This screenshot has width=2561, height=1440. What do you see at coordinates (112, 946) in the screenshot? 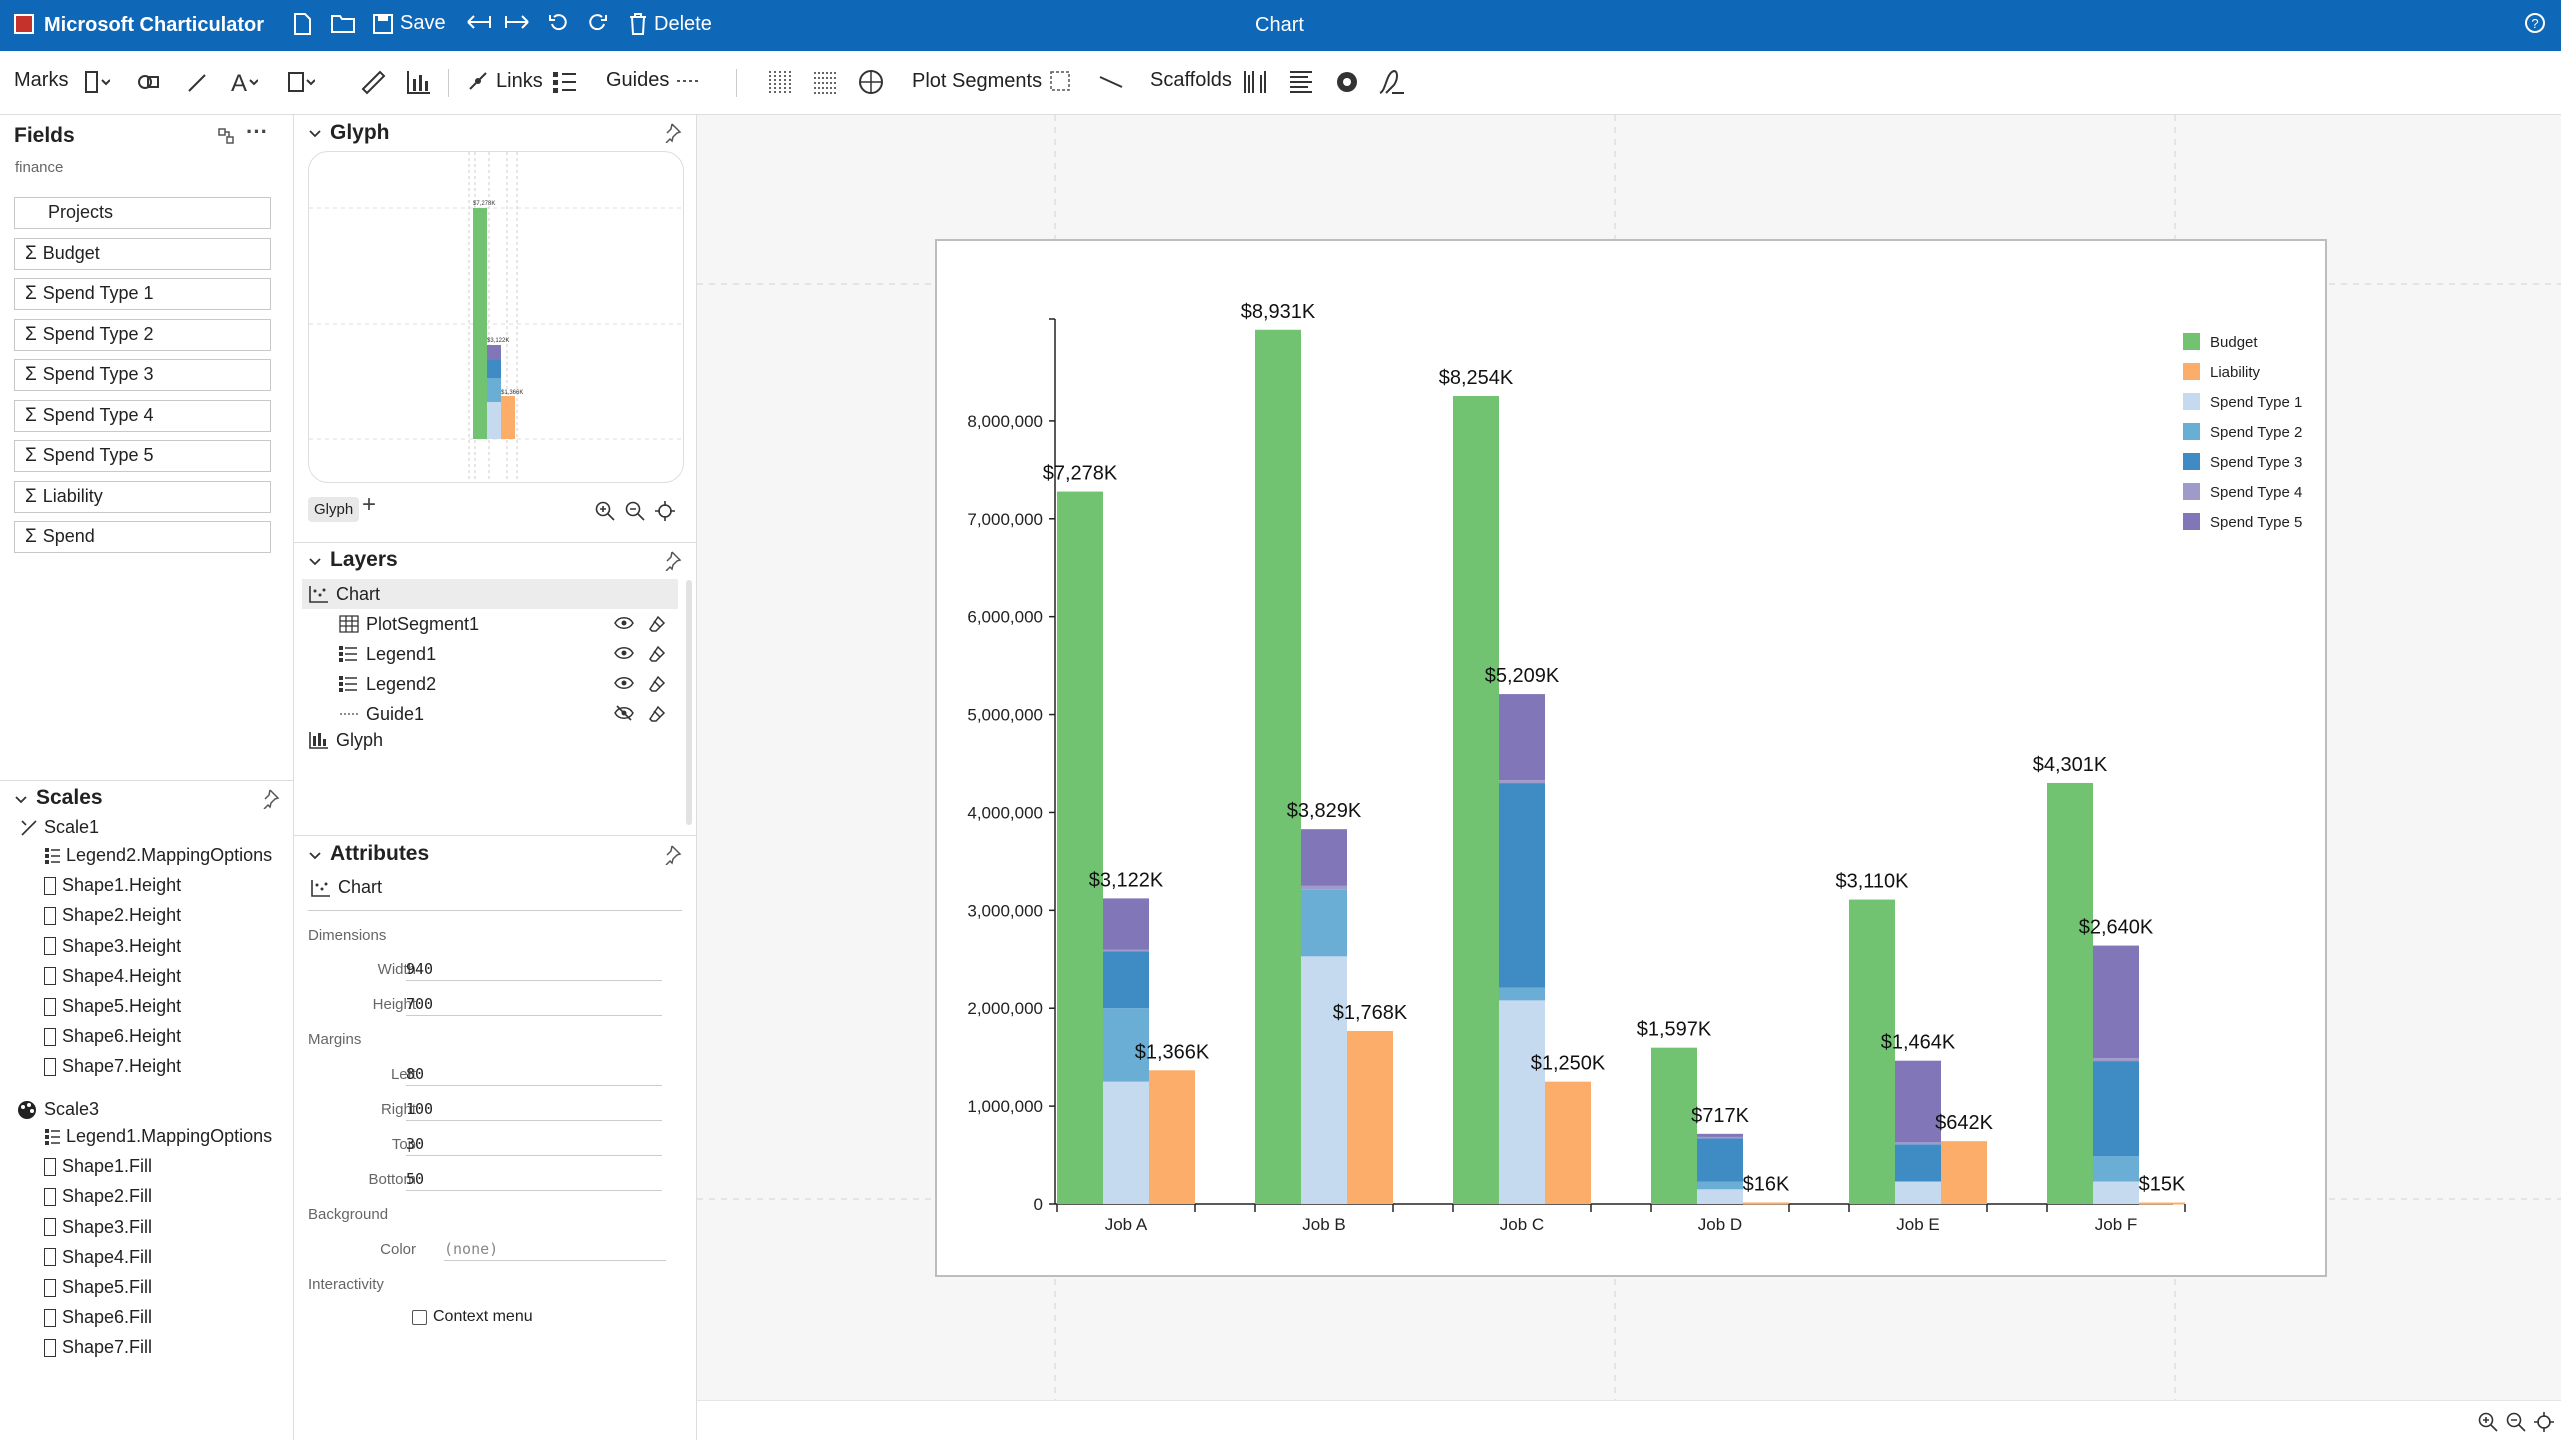
I see `scale-mapping-item: Shape3.Height` at bounding box center [112, 946].